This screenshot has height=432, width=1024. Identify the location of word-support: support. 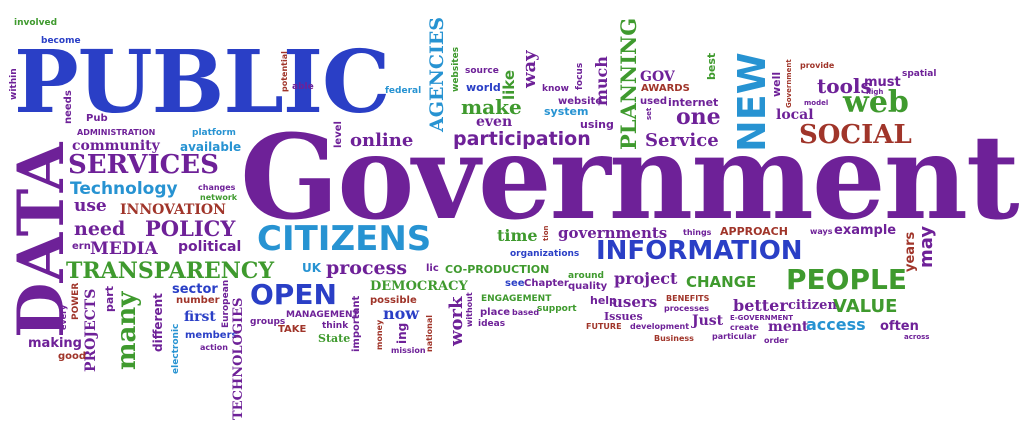
(557, 309).